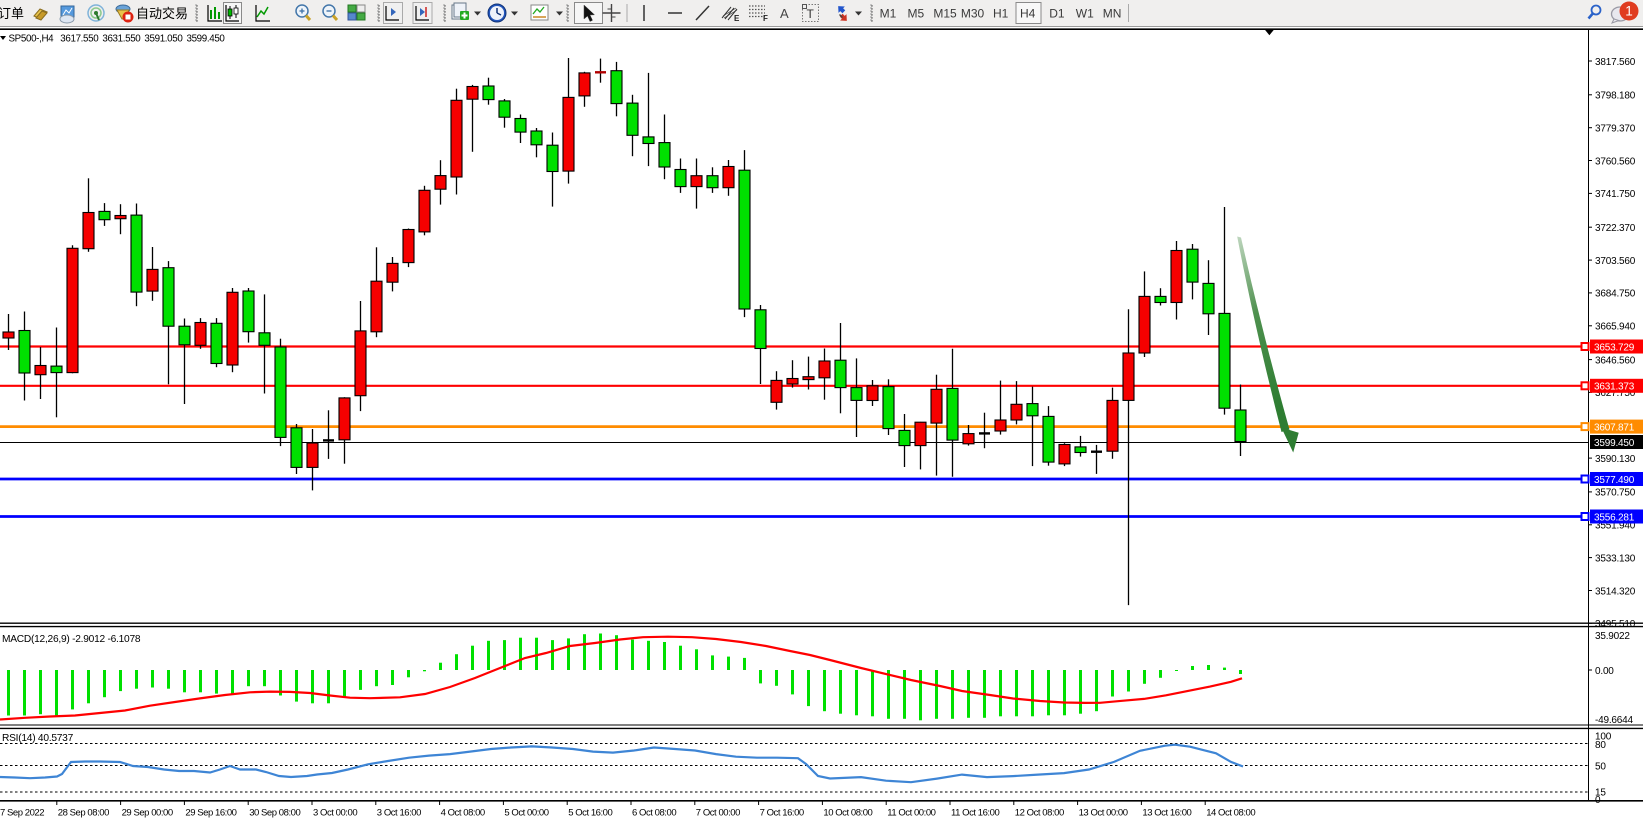  What do you see at coordinates (718, 813) in the screenshot?
I see `svg-text: 7 Oct 00:00` at bounding box center [718, 813].